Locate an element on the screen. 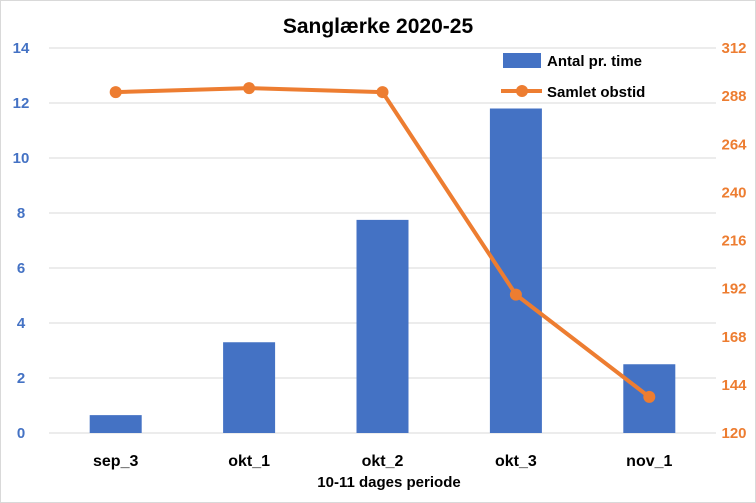 This screenshot has width=756, height=503. legend-line-marker is located at coordinates (522, 91).